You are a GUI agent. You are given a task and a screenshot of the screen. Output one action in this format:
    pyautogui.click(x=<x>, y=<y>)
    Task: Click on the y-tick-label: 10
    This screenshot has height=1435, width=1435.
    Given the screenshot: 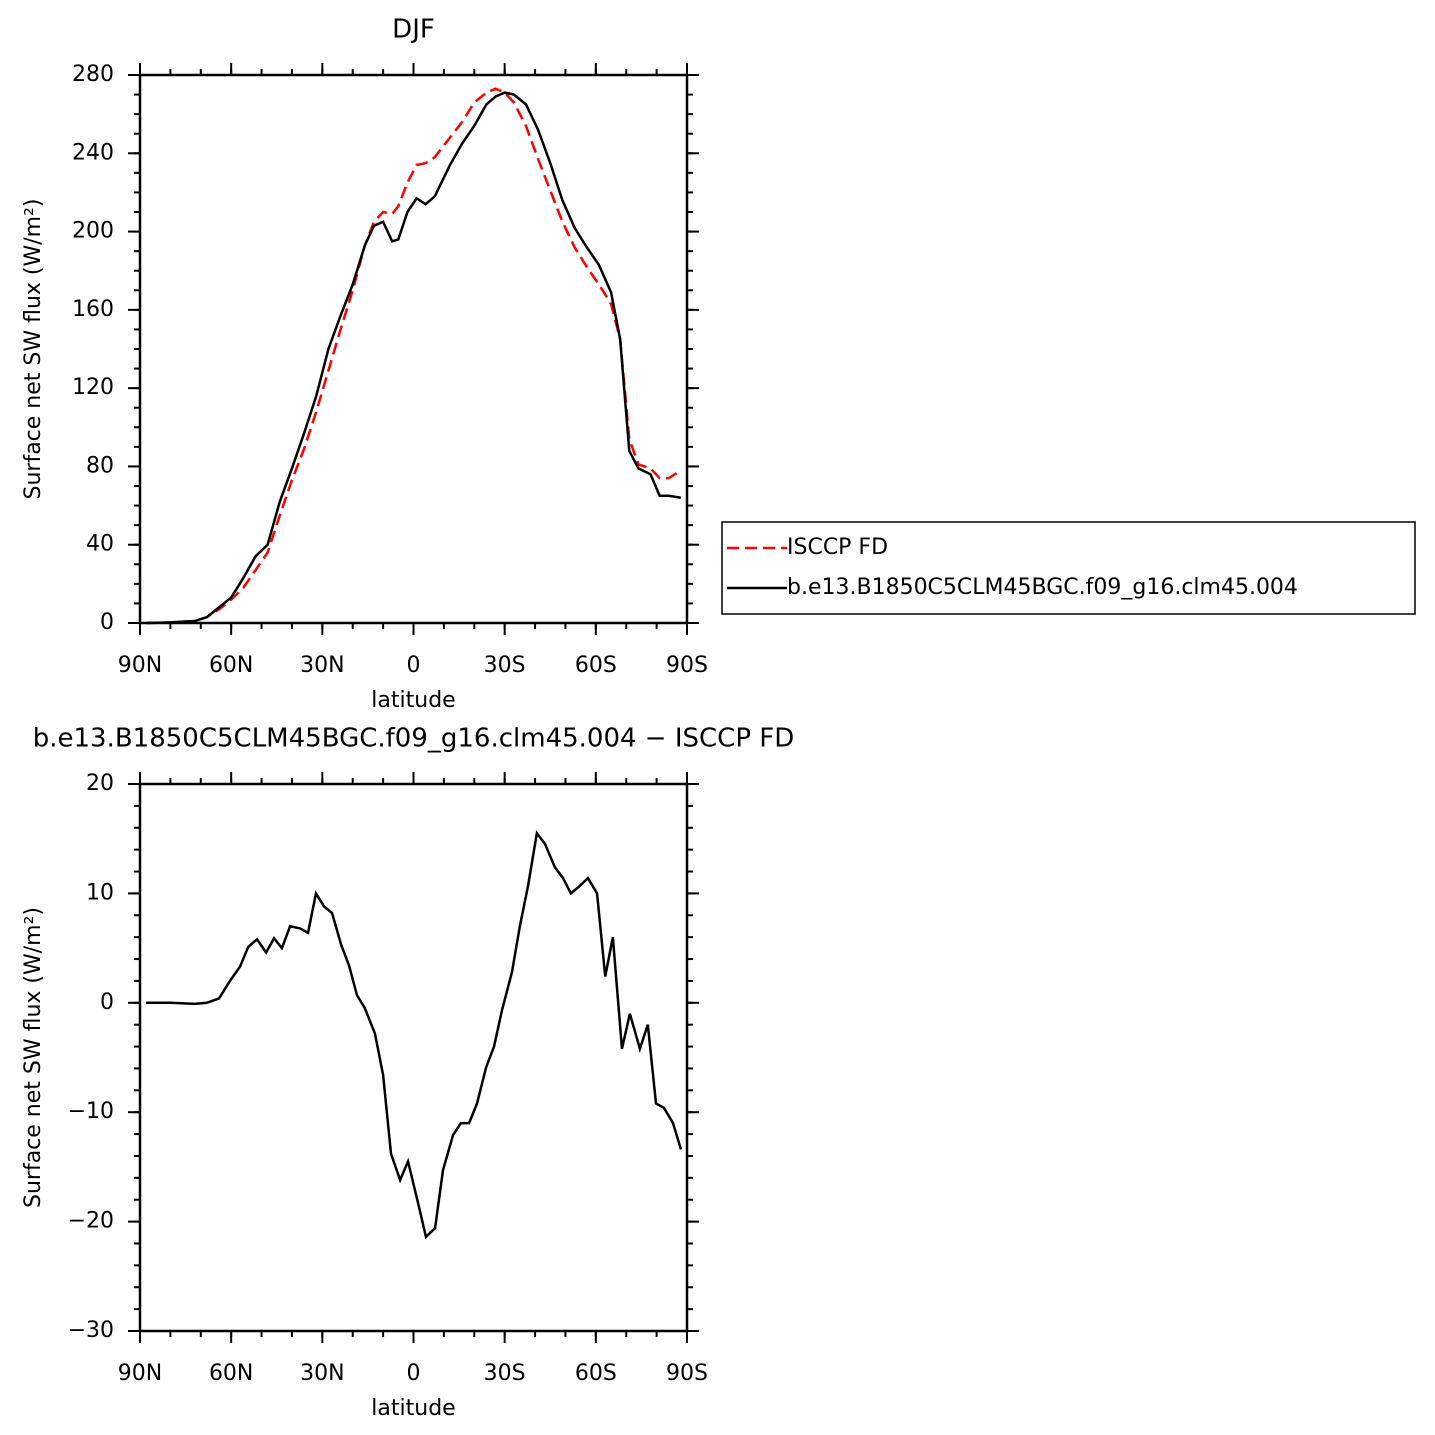 What is the action you would take?
    pyautogui.click(x=100, y=892)
    